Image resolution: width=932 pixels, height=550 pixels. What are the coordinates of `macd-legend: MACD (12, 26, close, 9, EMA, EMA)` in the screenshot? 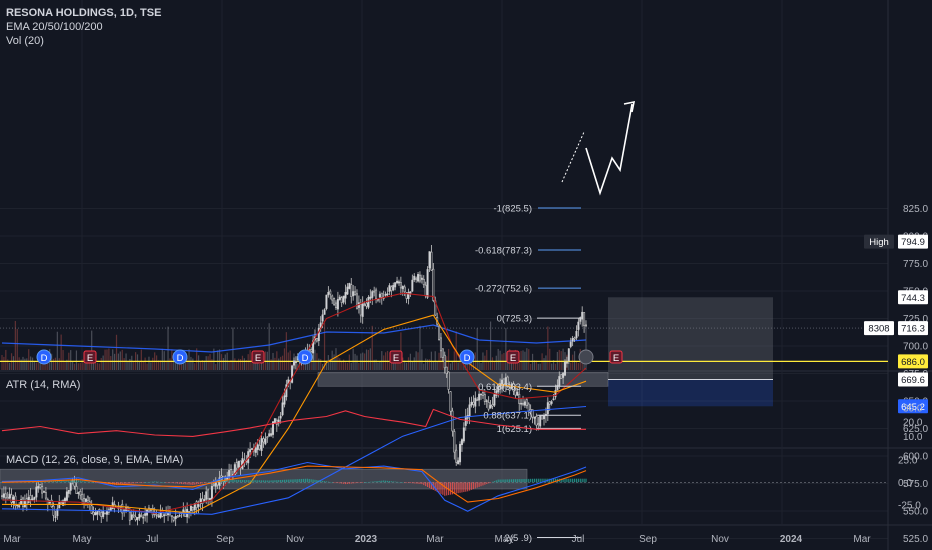 It's located at (94, 460).